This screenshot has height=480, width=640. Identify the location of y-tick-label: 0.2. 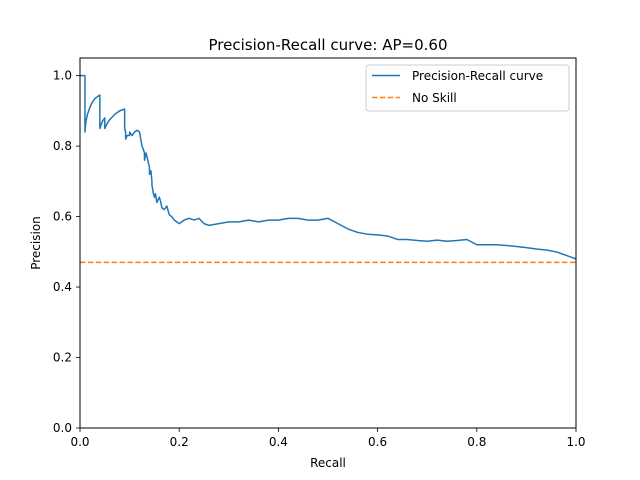
(62, 358).